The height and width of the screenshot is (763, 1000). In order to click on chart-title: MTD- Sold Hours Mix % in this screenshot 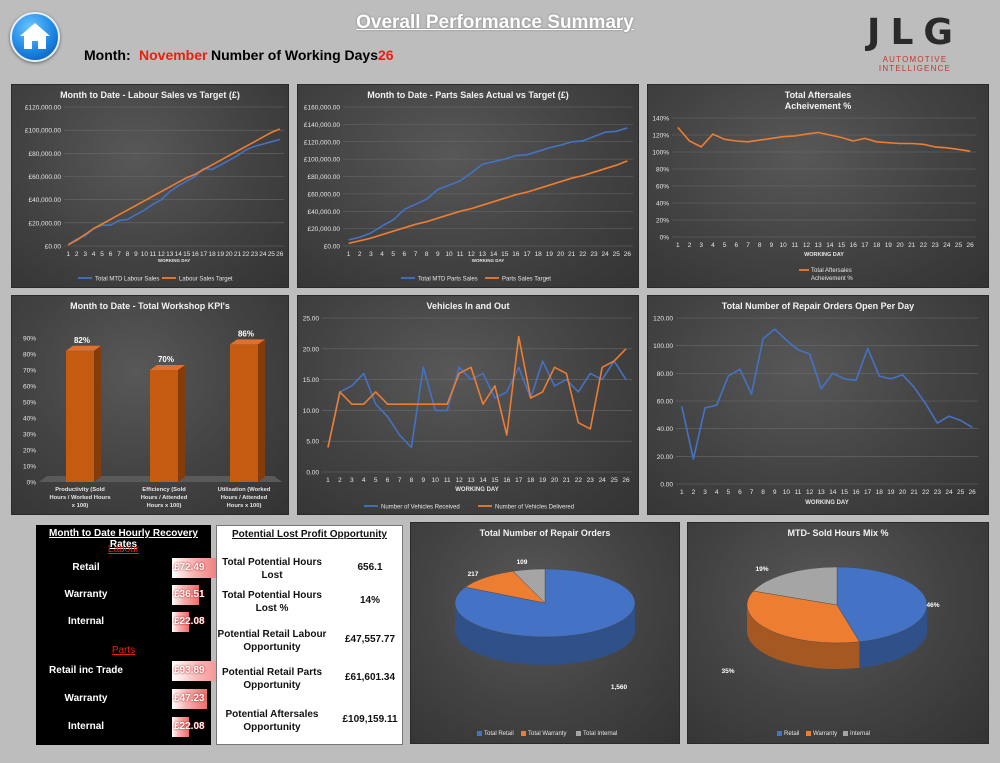, I will do `click(838, 533)`.